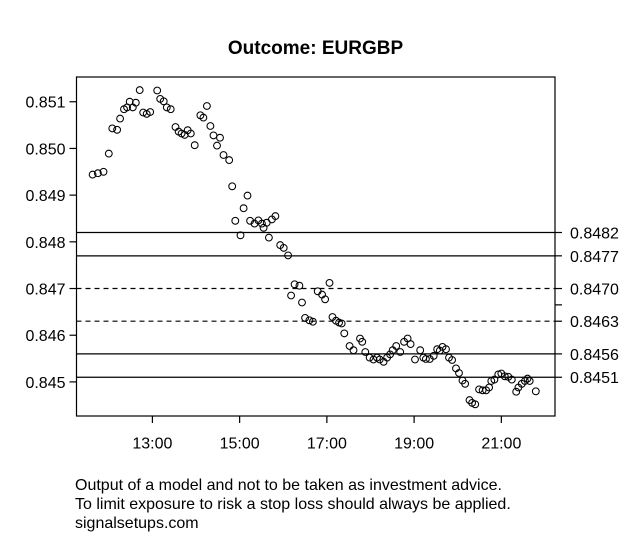 The width and height of the screenshot is (631, 552). I want to click on right-axis-label: 0.8463, so click(594, 322).